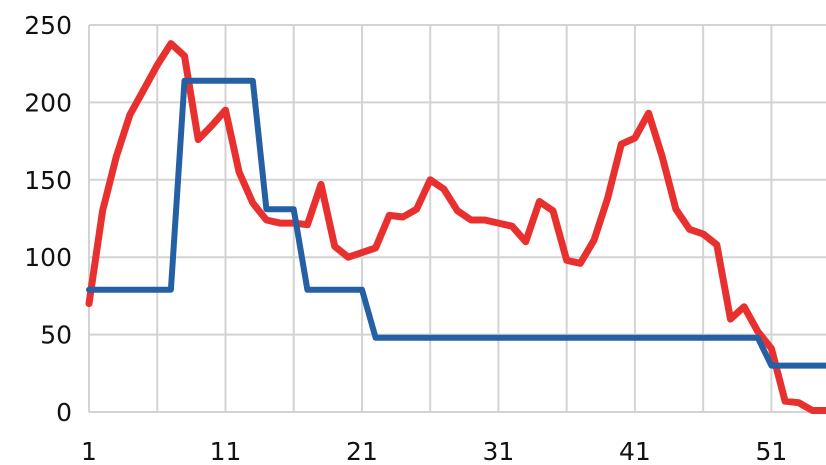 This screenshot has width=826, height=465. I want to click on y-tick-label: 0, so click(64, 412).